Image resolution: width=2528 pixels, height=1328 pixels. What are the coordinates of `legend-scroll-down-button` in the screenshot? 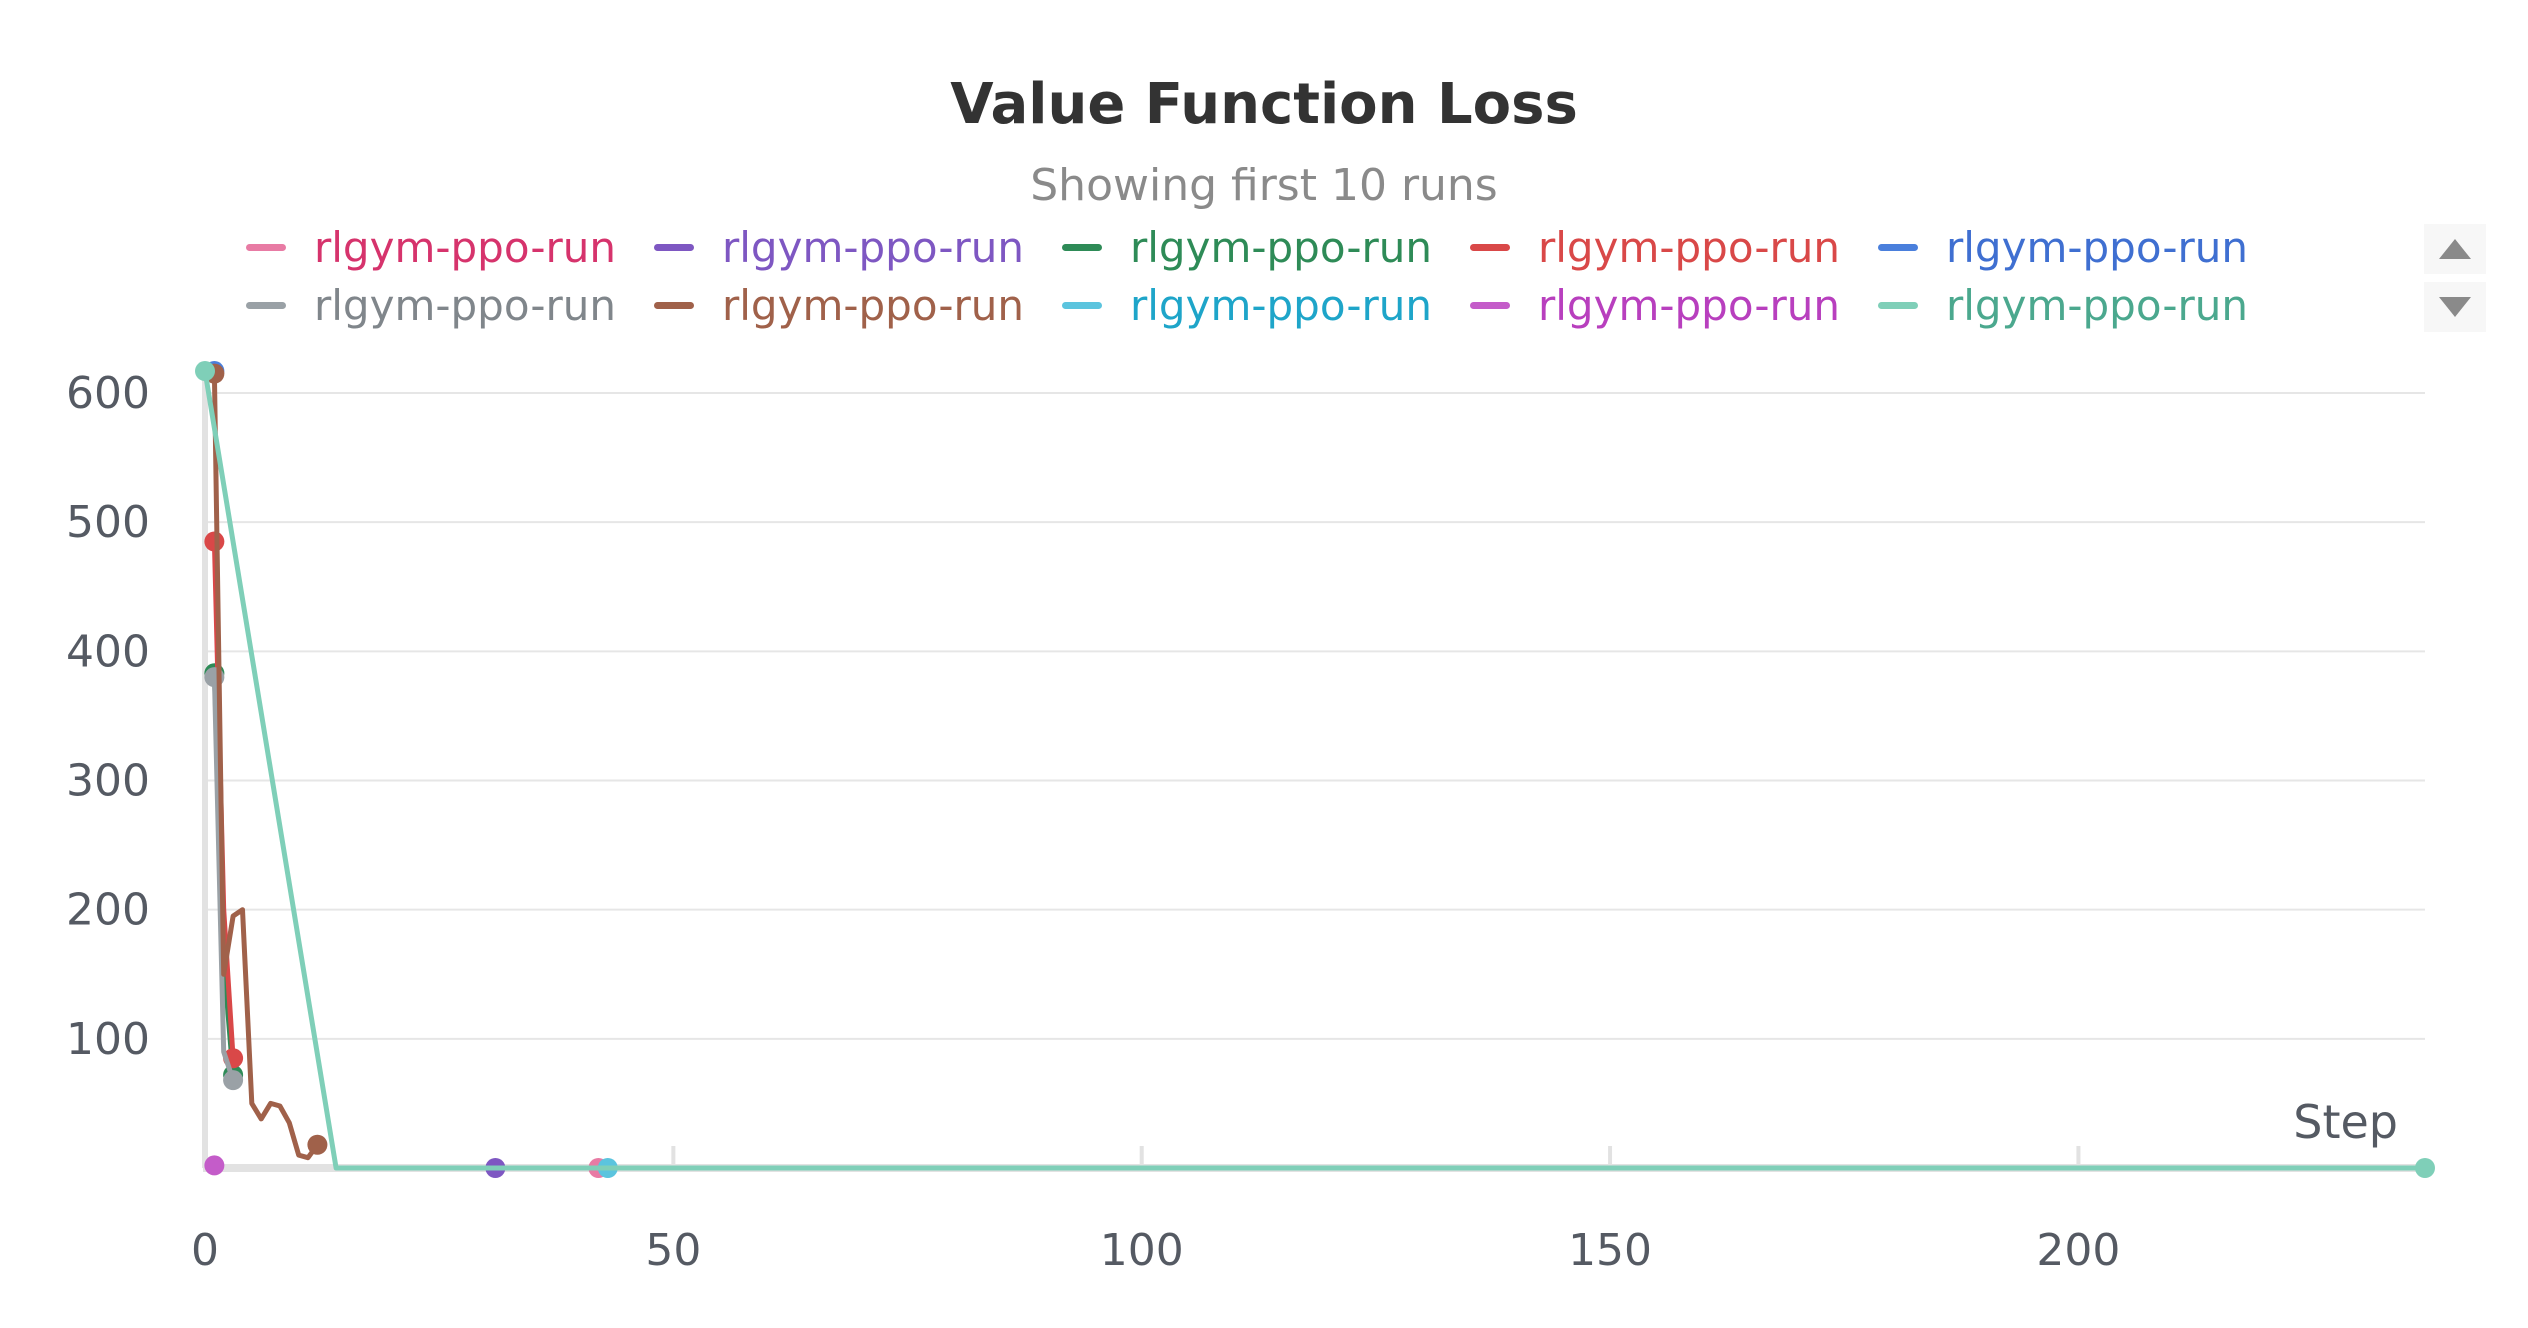 It's located at (2455, 307).